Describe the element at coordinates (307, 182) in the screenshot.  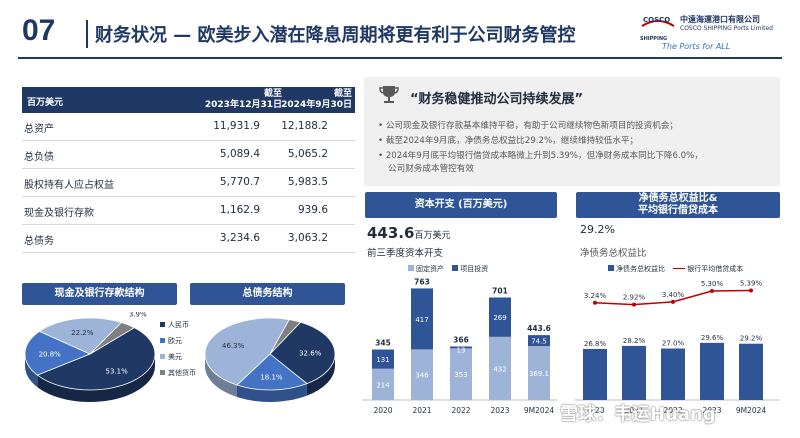
I see `table-cell-2024: 5,983.5` at that location.